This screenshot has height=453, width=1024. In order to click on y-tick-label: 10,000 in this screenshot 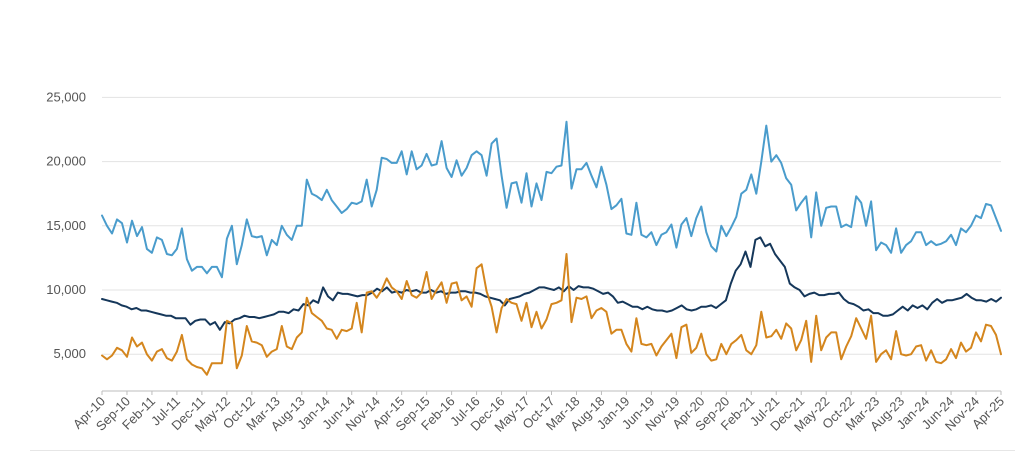, I will do `click(66, 289)`.